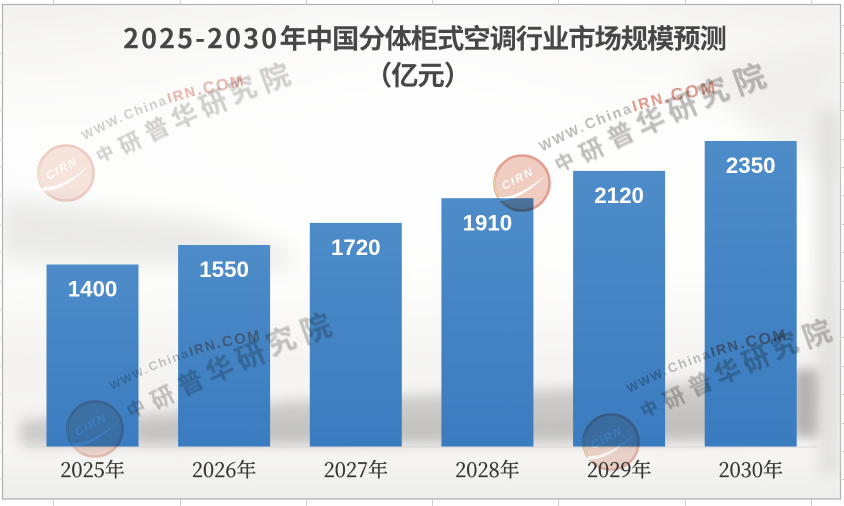 The height and width of the screenshot is (506, 844). What do you see at coordinates (619, 195) in the screenshot?
I see `svg-text: 2120` at bounding box center [619, 195].